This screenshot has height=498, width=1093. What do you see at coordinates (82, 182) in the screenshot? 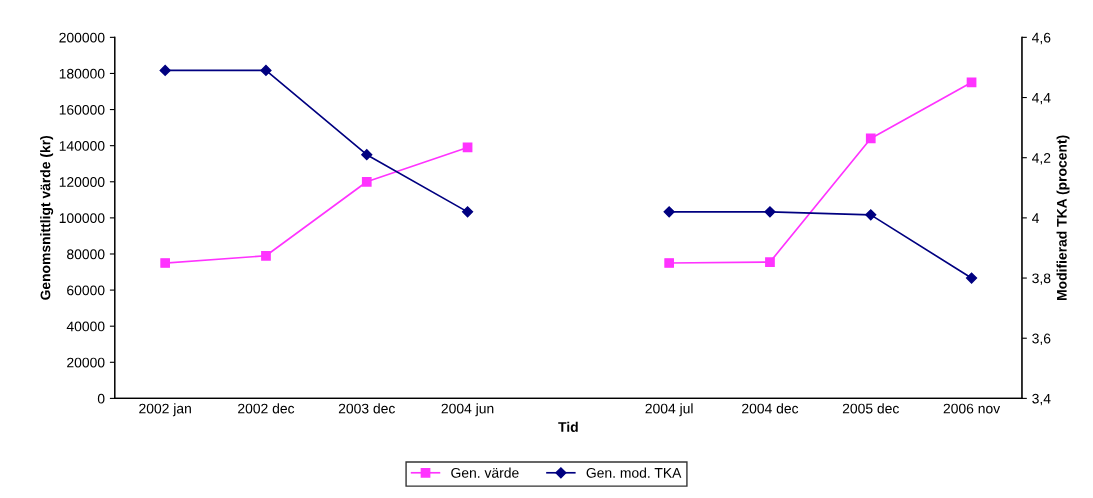
I see `y-tick-label: 120000` at bounding box center [82, 182].